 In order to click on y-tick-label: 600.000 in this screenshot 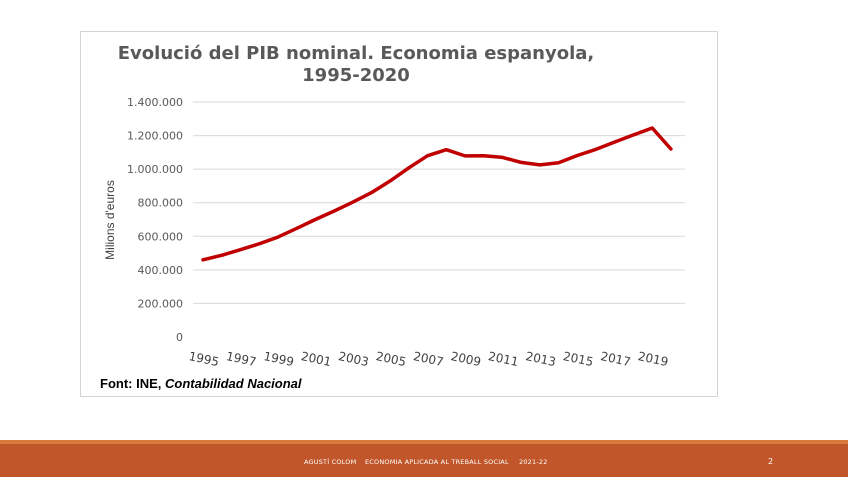, I will do `click(161, 236)`.